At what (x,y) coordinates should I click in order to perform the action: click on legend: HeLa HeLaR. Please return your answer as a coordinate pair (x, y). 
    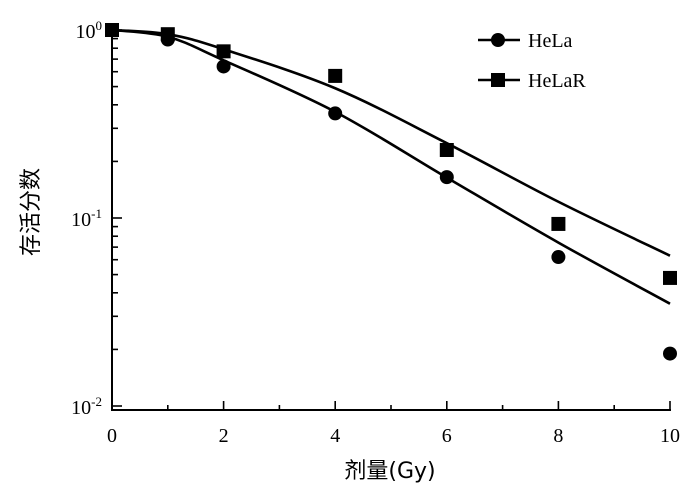
    Looking at the image, I should click on (532, 61).